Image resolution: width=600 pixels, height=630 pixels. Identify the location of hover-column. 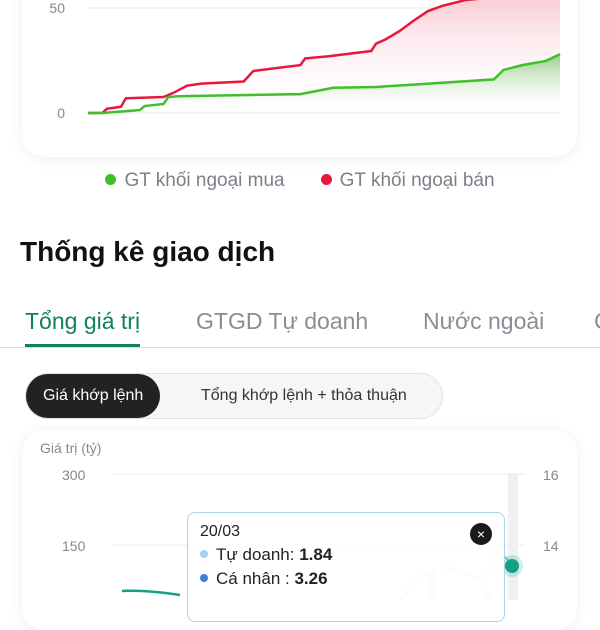
(513, 537).